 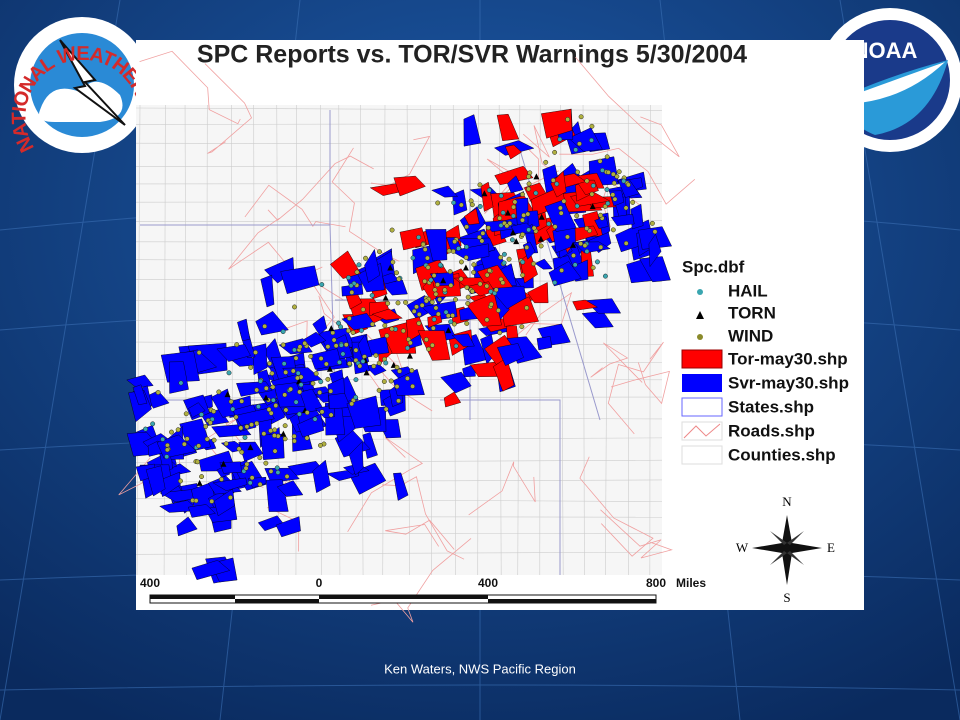 I want to click on scale-unit: Miles, so click(x=691, y=583).